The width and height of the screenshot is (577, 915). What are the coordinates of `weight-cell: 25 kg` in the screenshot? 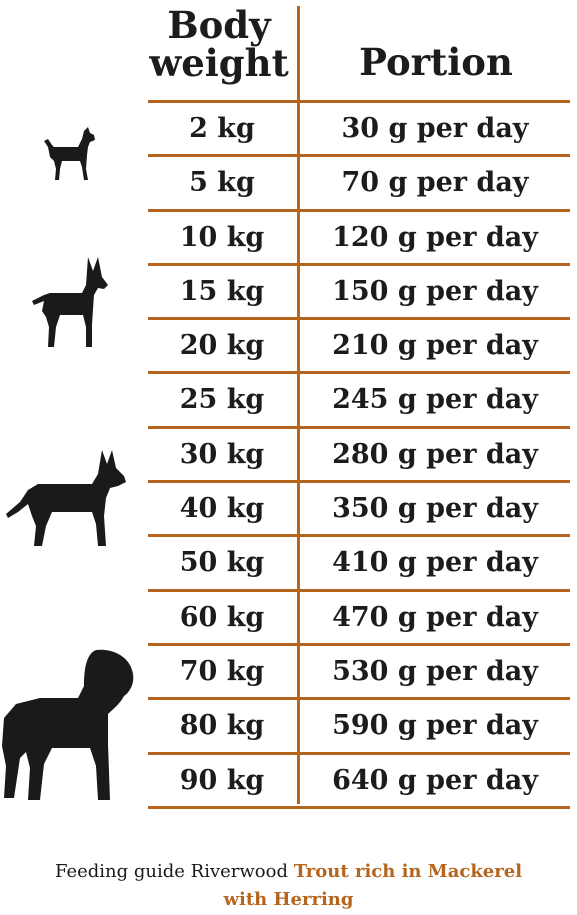 It's located at (222, 400).